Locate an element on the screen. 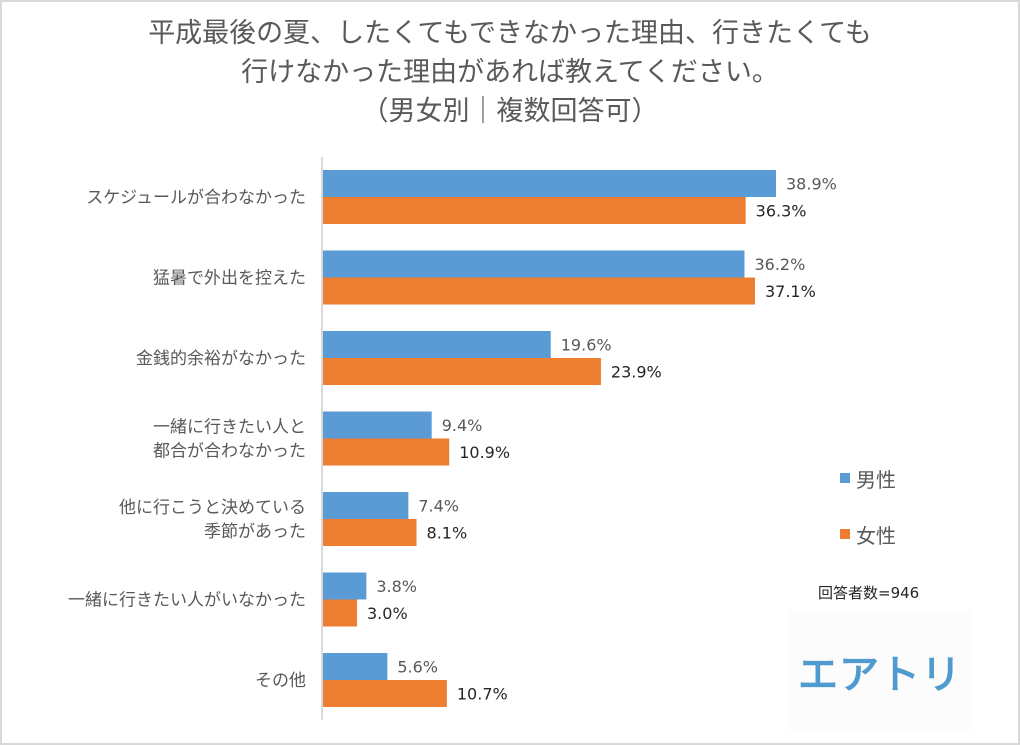 This screenshot has width=1020, height=745. logo-box: エアトリ is located at coordinates (880, 671).